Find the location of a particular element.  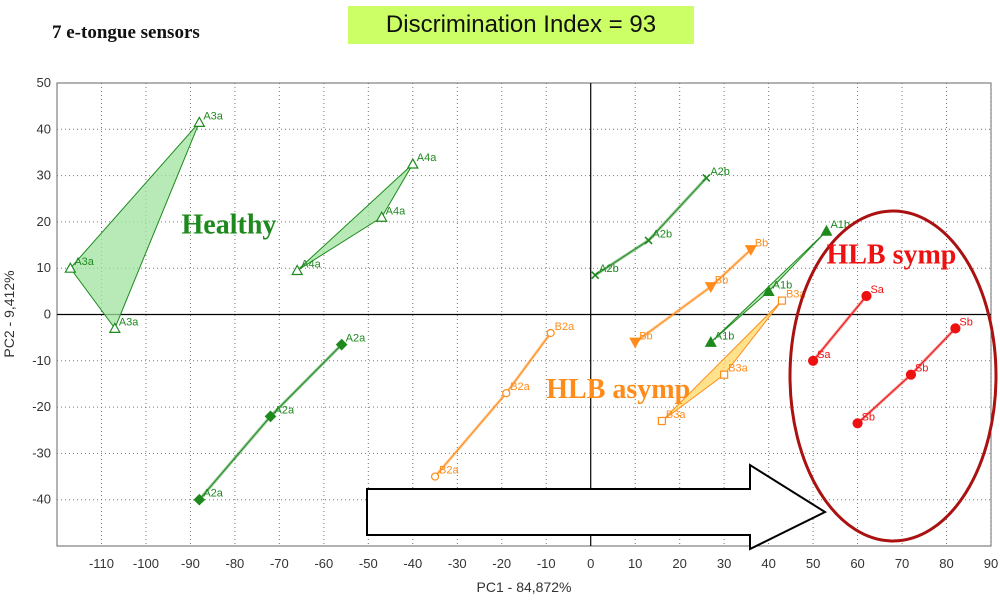

x-tick-label: 70 is located at coordinates (902, 563).